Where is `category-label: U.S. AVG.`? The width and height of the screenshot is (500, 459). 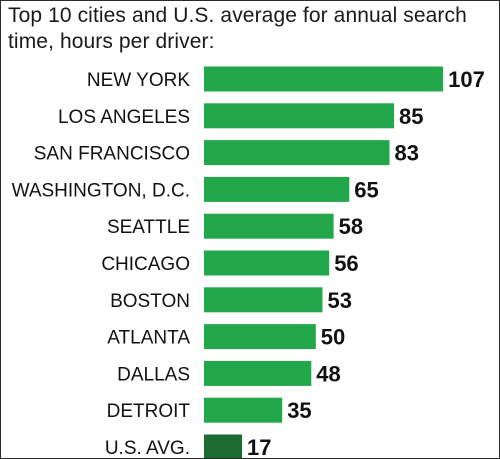 category-label: U.S. AVG. is located at coordinates (147, 448).